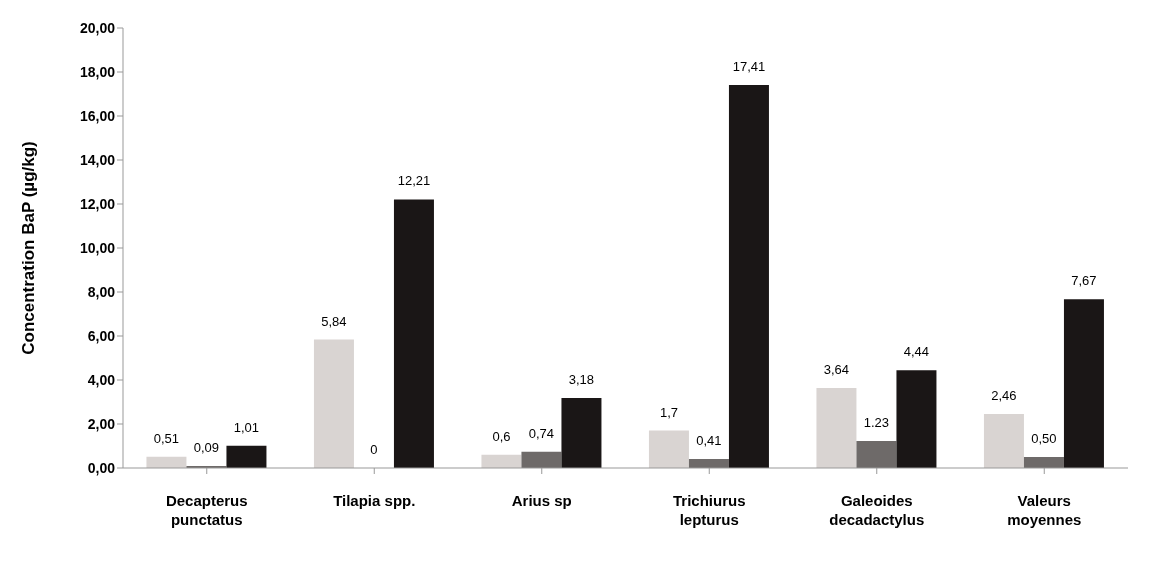 This screenshot has height=566, width=1149. I want to click on data-label: 0, so click(374, 449).